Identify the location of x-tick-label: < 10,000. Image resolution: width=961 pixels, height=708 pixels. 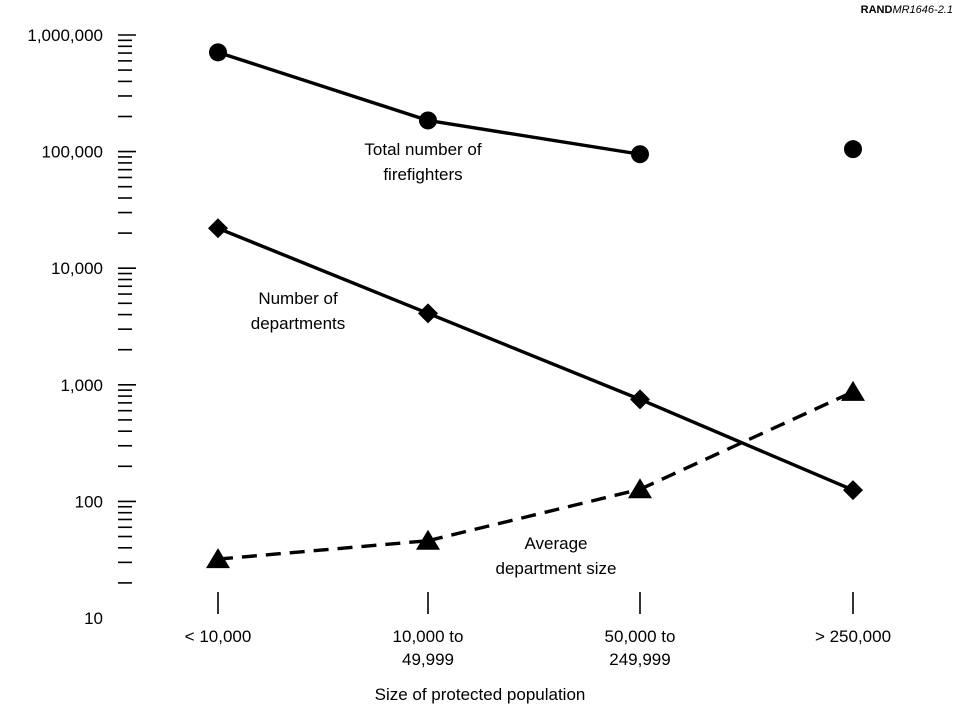
(218, 636).